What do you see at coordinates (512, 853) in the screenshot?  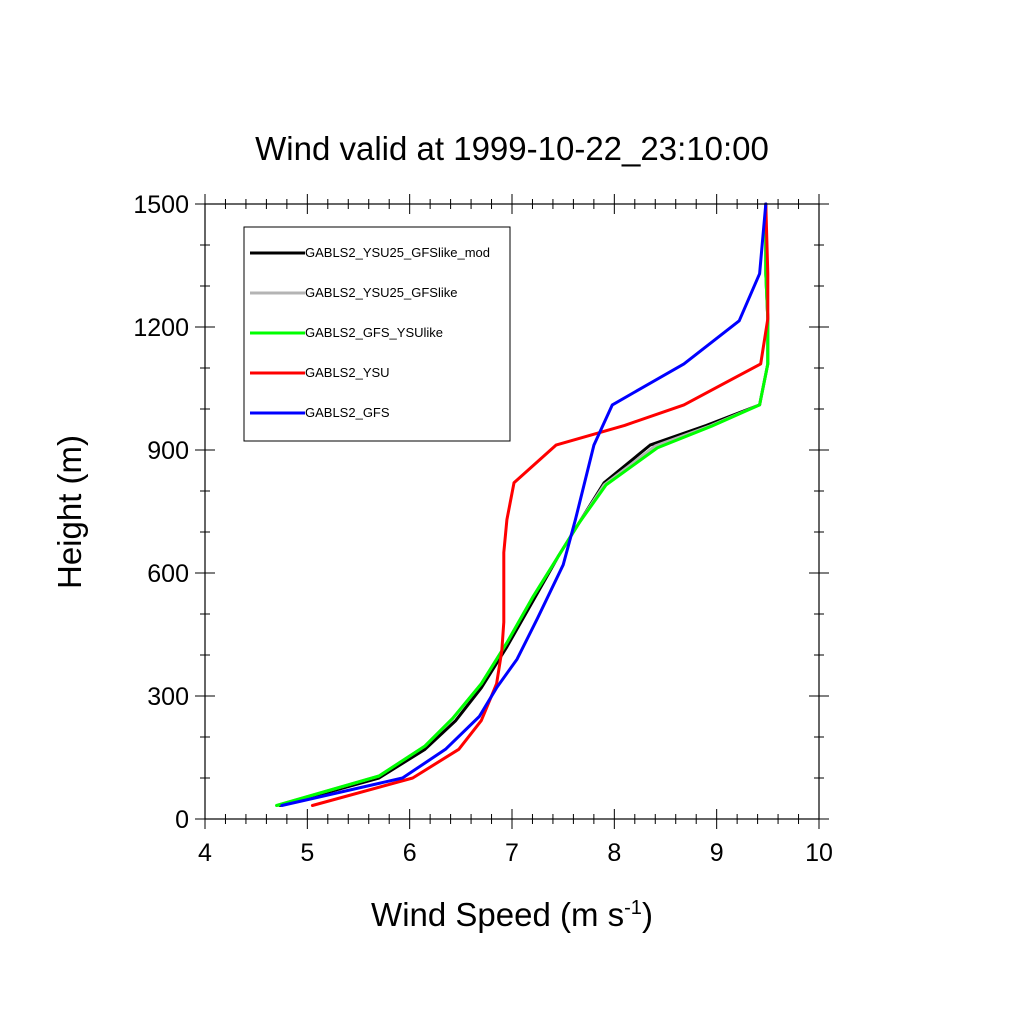 I see `x-tick-label: 7` at bounding box center [512, 853].